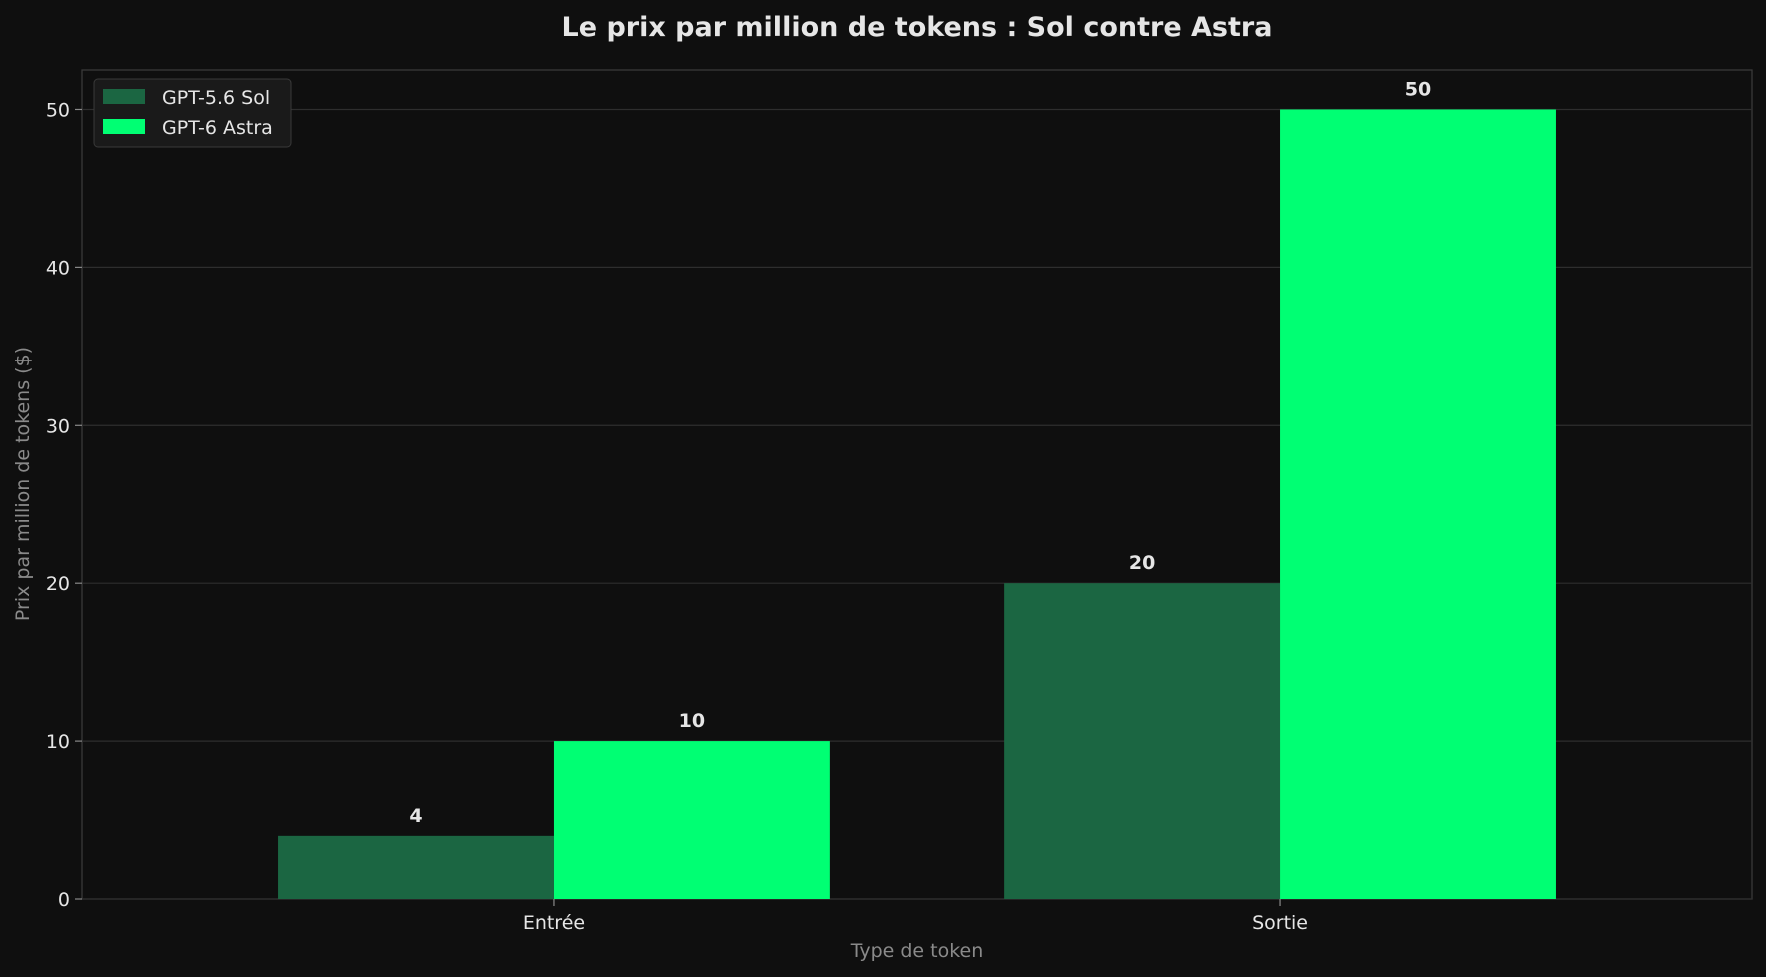 Image resolution: width=1766 pixels, height=977 pixels. I want to click on y-tick-label-20: 20, so click(58, 584).